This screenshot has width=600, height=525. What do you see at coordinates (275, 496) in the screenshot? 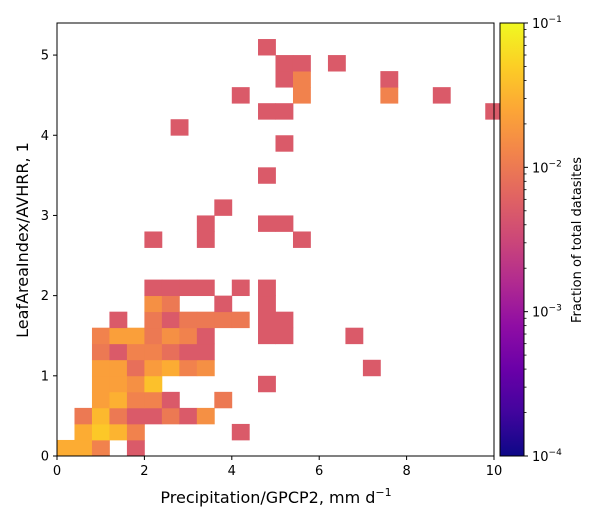
I see `x-axis-label: Precipitation/GPCP2, mm d−1` at bounding box center [275, 496].